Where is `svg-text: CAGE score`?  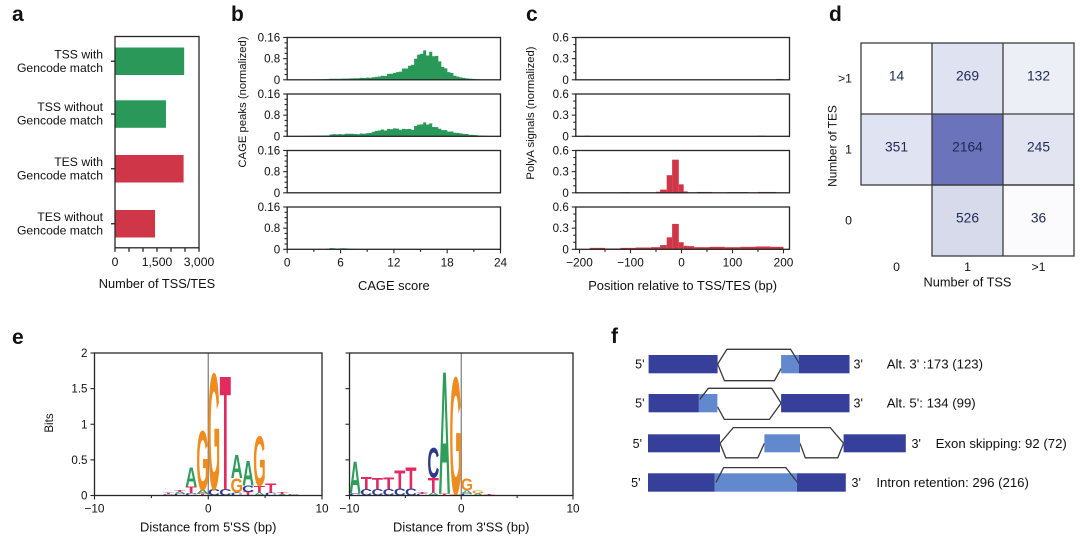
svg-text: CAGE score is located at coordinates (394, 285).